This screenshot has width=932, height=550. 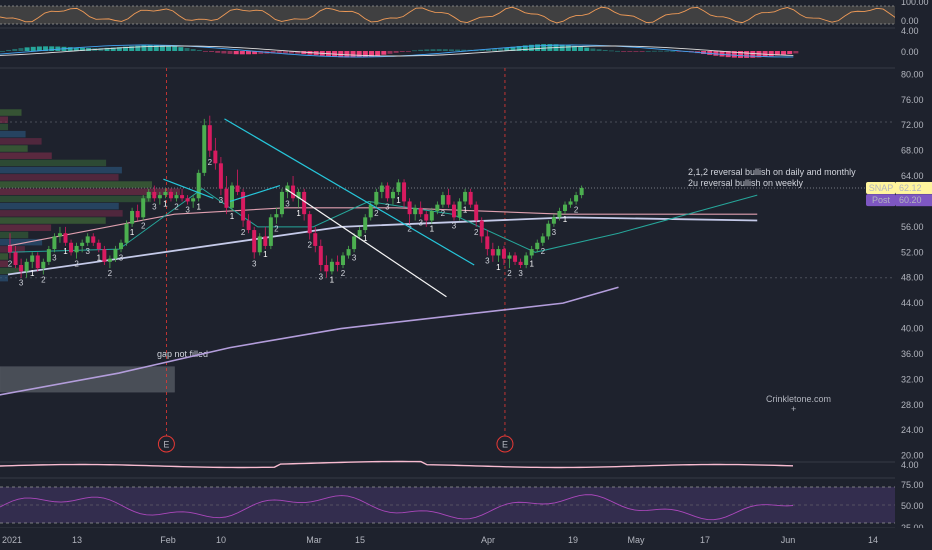 I want to click on post-price-badge: Post 60.20, so click(x=899, y=200).